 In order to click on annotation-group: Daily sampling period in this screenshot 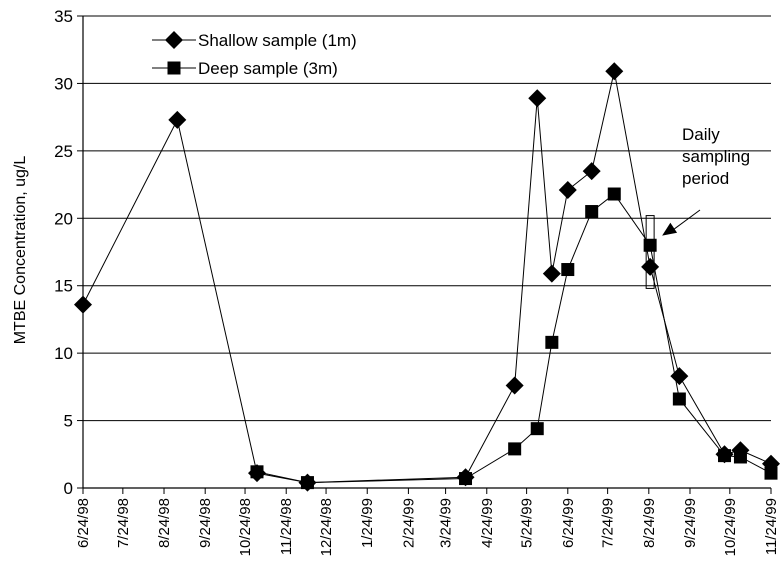, I will do `click(697, 207)`.